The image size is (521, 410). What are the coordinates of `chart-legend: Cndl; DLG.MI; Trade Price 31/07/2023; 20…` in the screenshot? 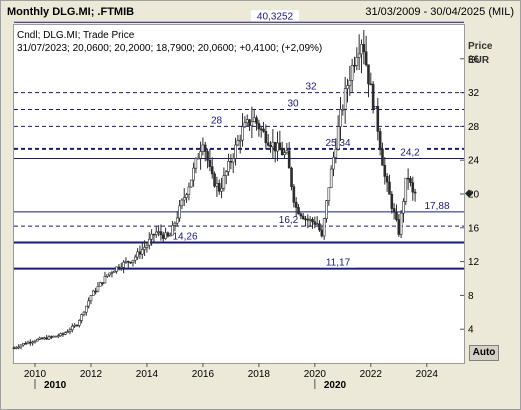 It's located at (169, 42).